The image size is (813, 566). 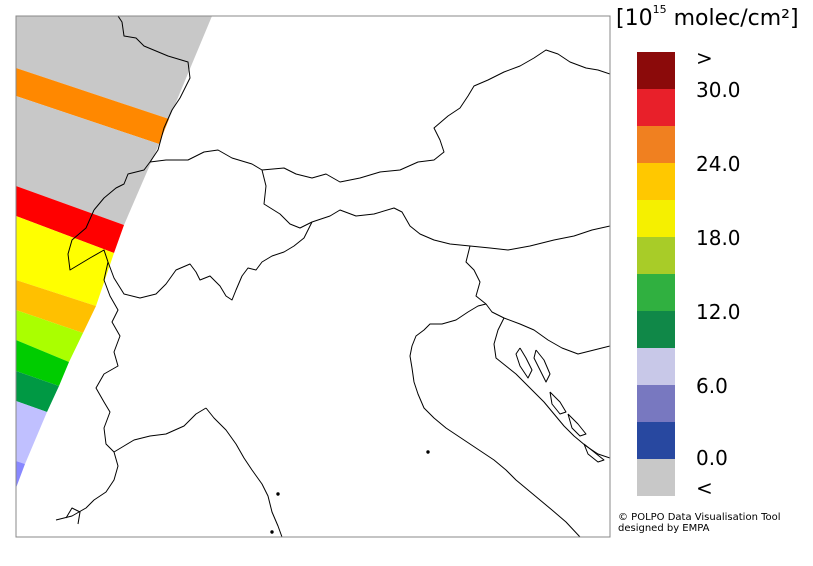 I want to click on credit-line-2: designed by EMPA, so click(x=664, y=528).